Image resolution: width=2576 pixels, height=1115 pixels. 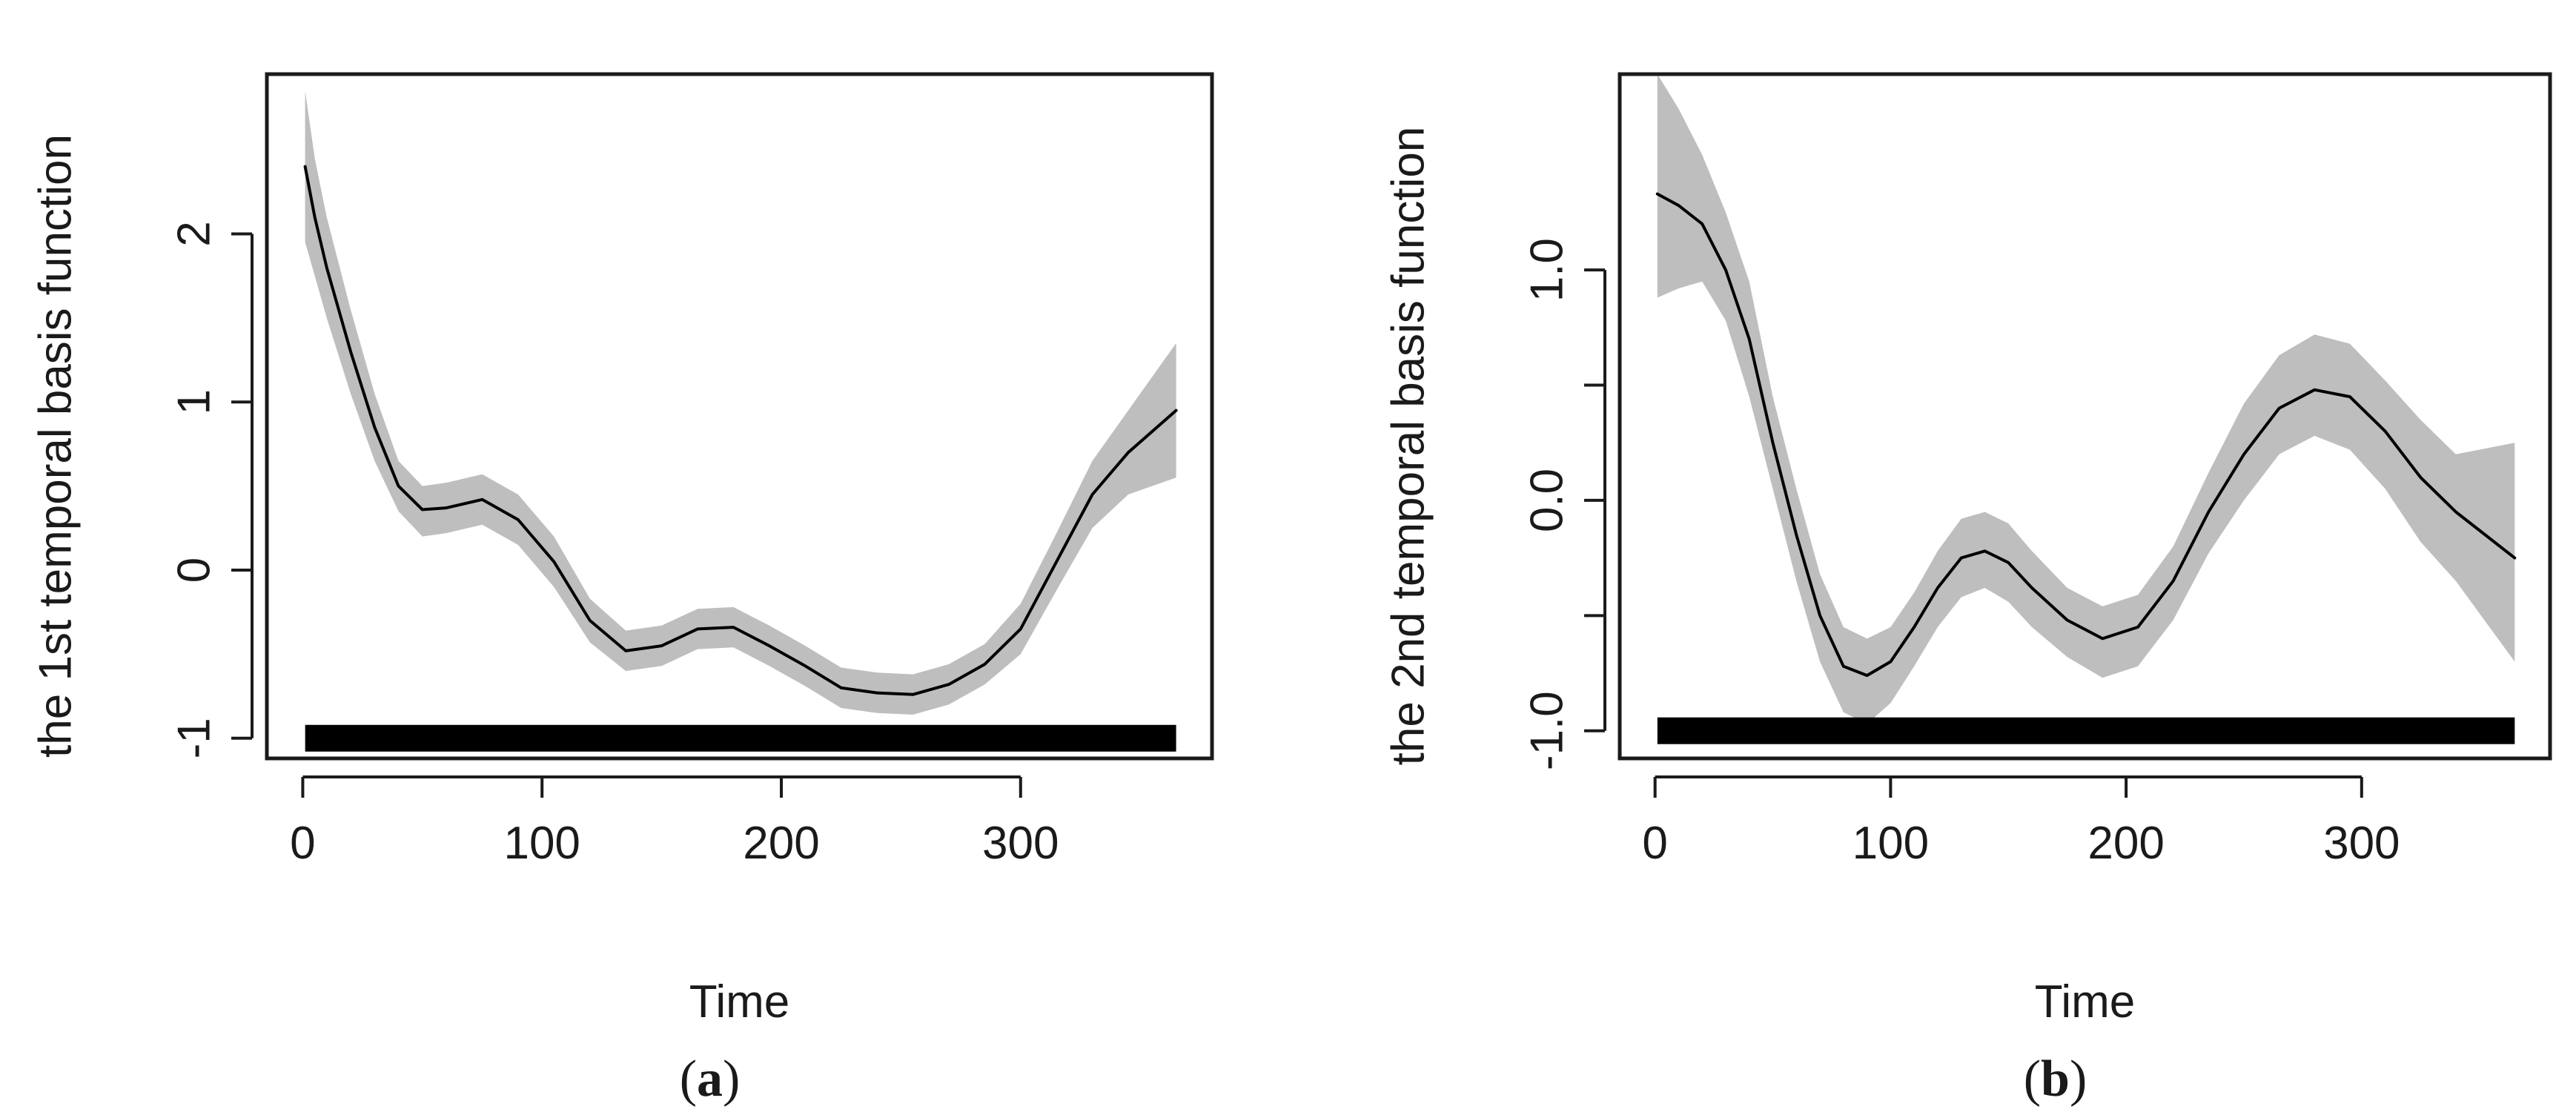 What do you see at coordinates (1547, 501) in the screenshot?
I see `y-tick-label-b: 0.0` at bounding box center [1547, 501].